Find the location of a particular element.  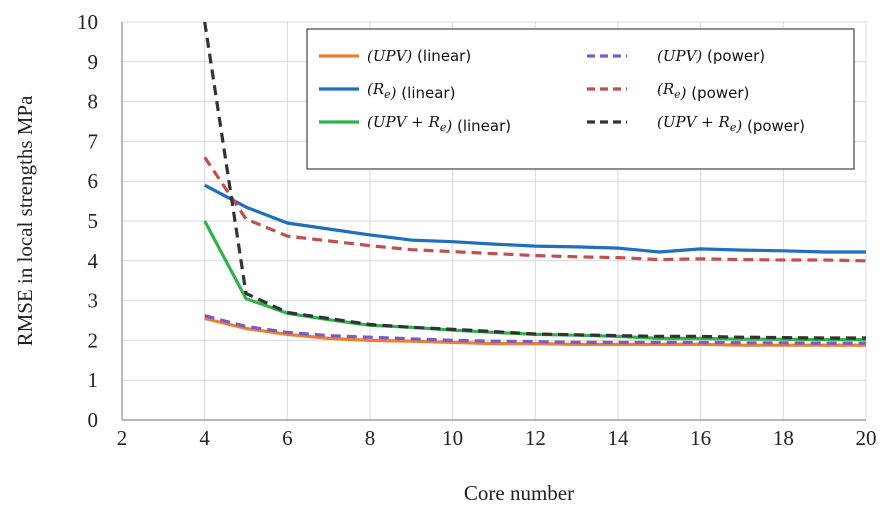

legend-label-0: (UPV) (linear) is located at coordinates (419, 56).